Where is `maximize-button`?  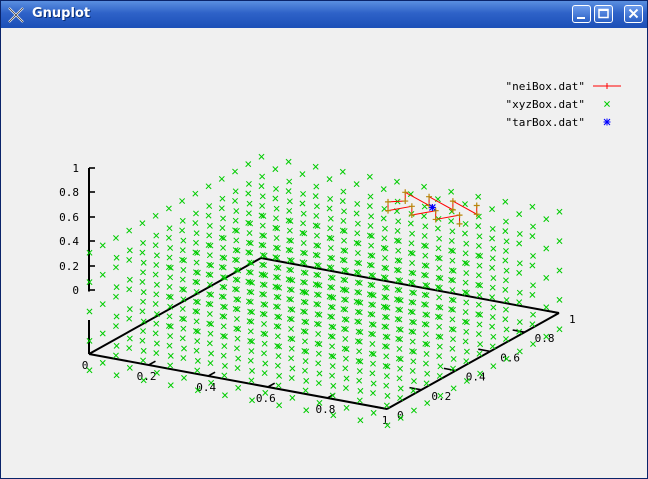 maximize-button is located at coordinates (603, 14).